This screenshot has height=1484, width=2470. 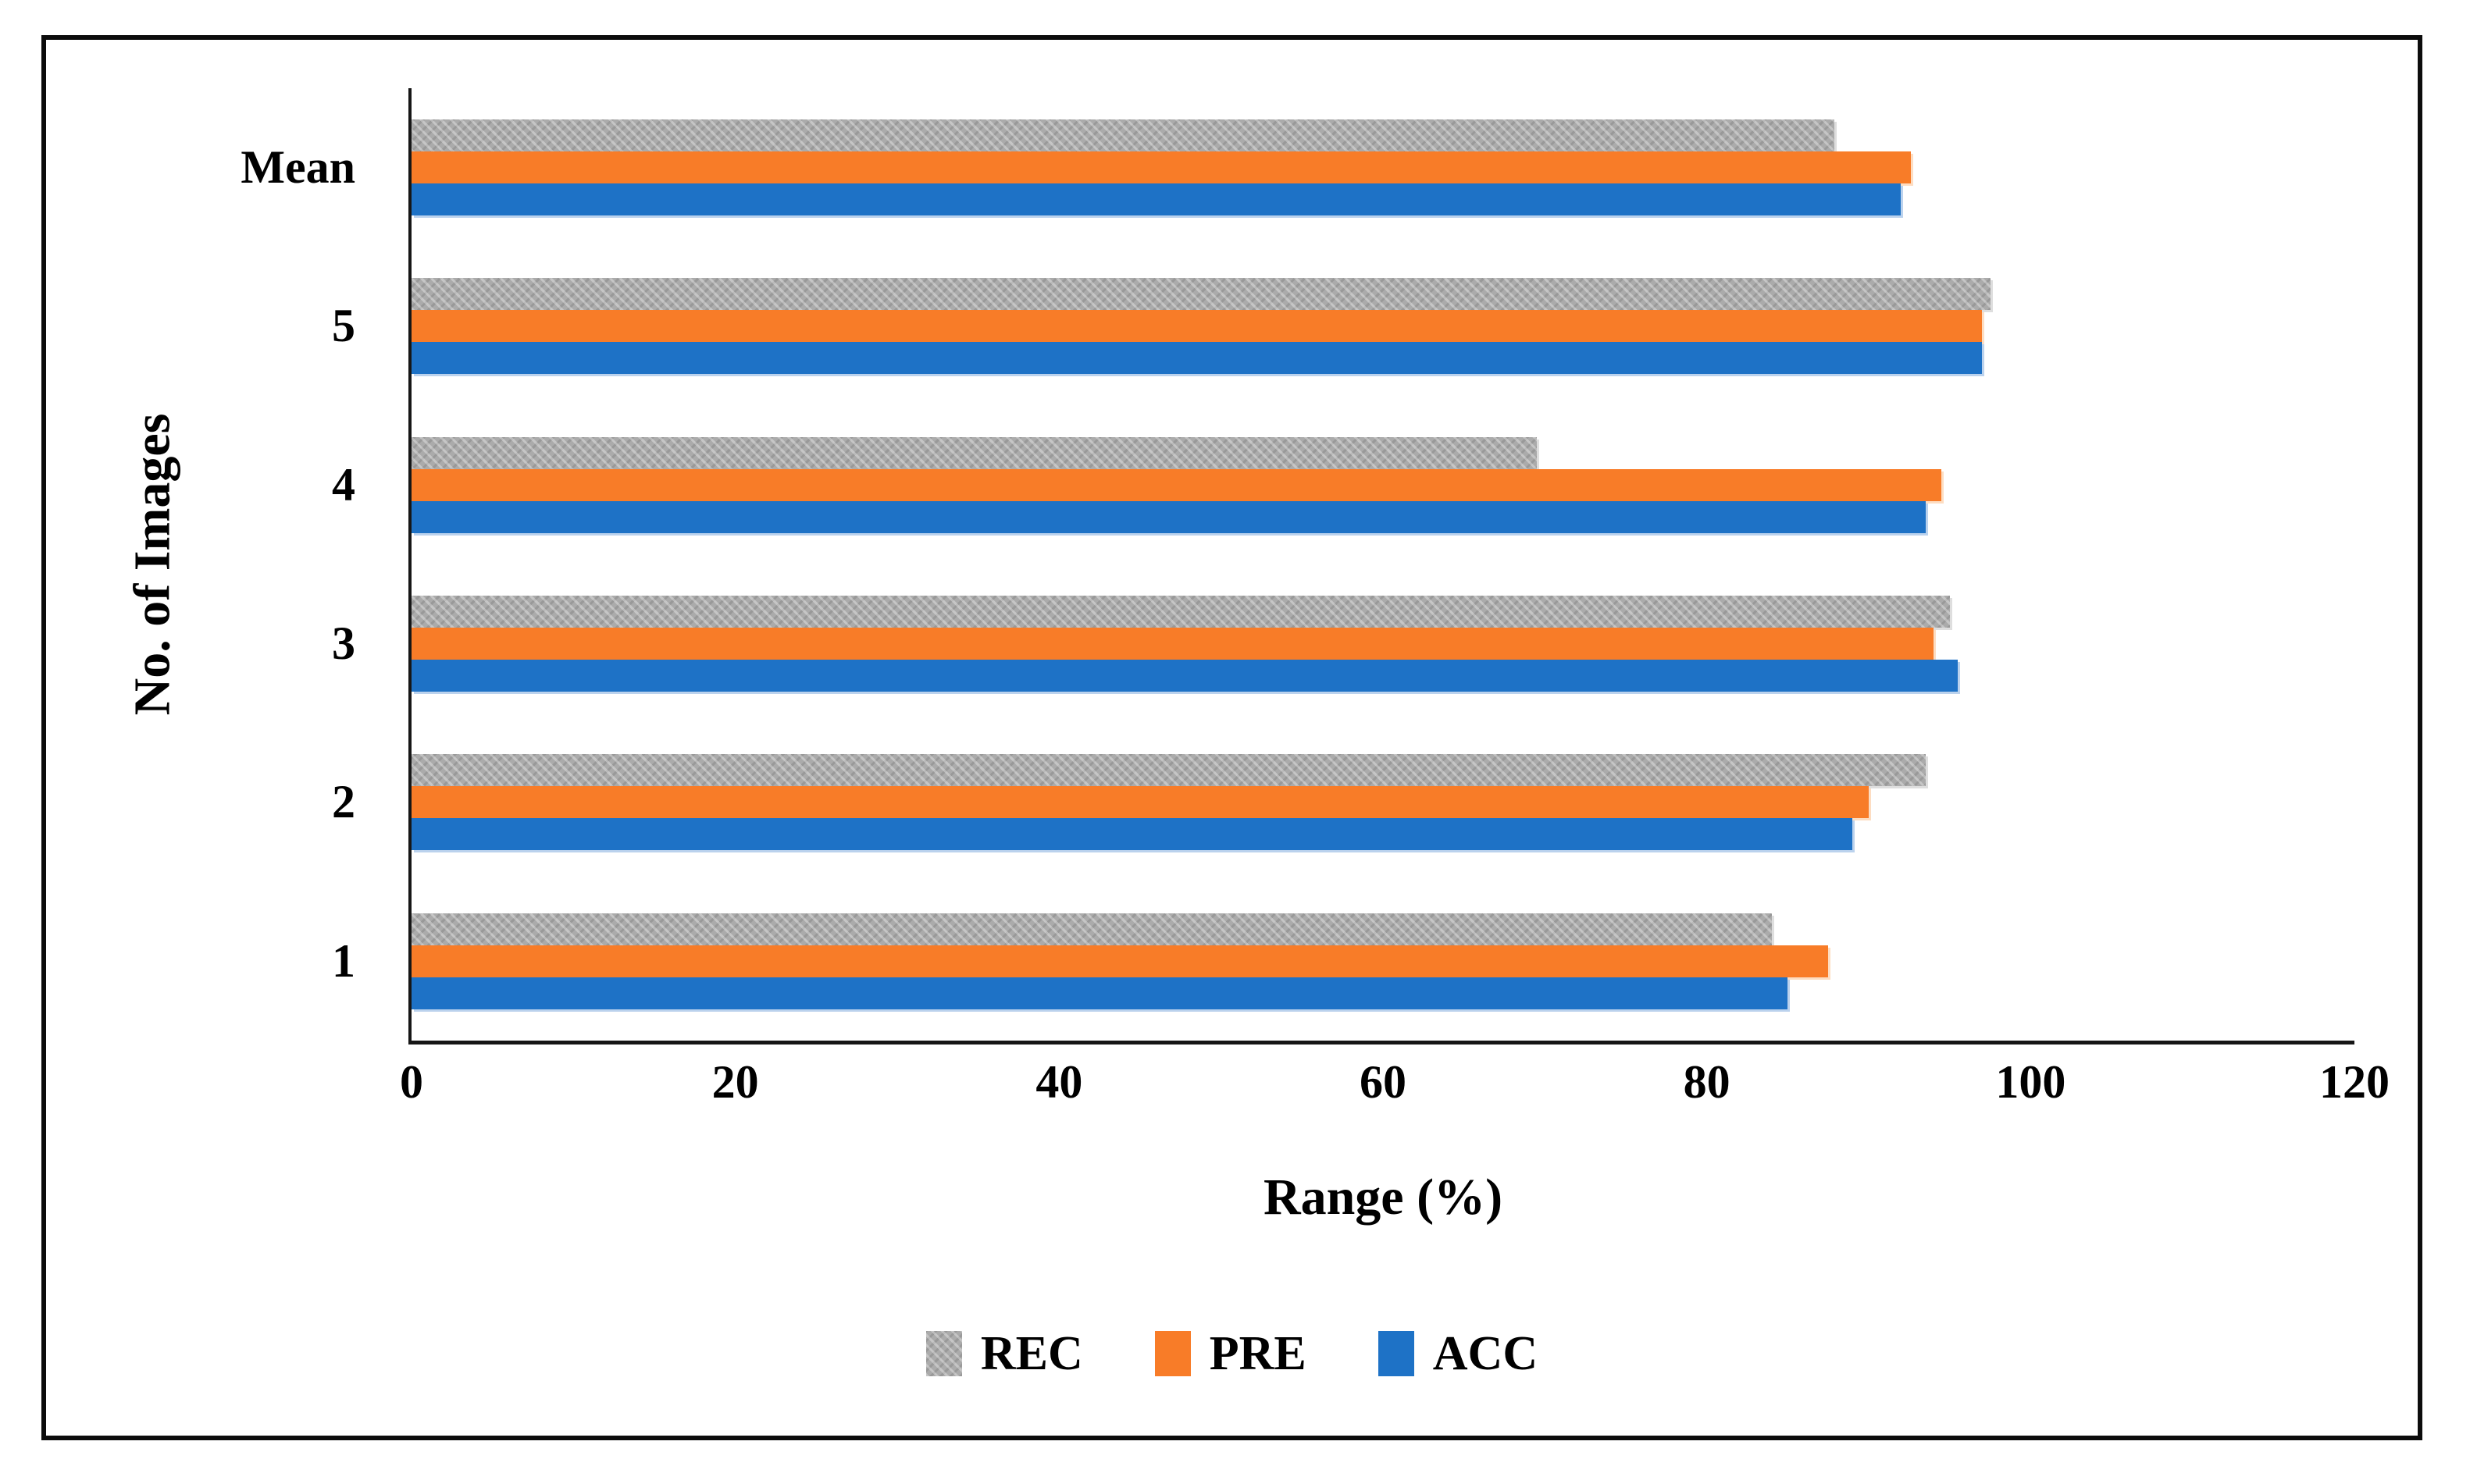 I want to click on x-tick-20: 20, so click(x=735, y=1082).